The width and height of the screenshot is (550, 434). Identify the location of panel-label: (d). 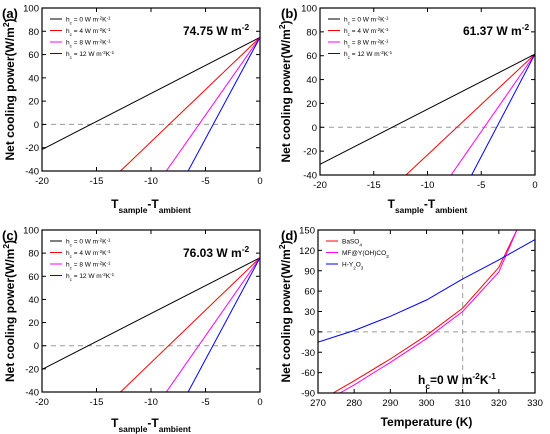
(289, 235).